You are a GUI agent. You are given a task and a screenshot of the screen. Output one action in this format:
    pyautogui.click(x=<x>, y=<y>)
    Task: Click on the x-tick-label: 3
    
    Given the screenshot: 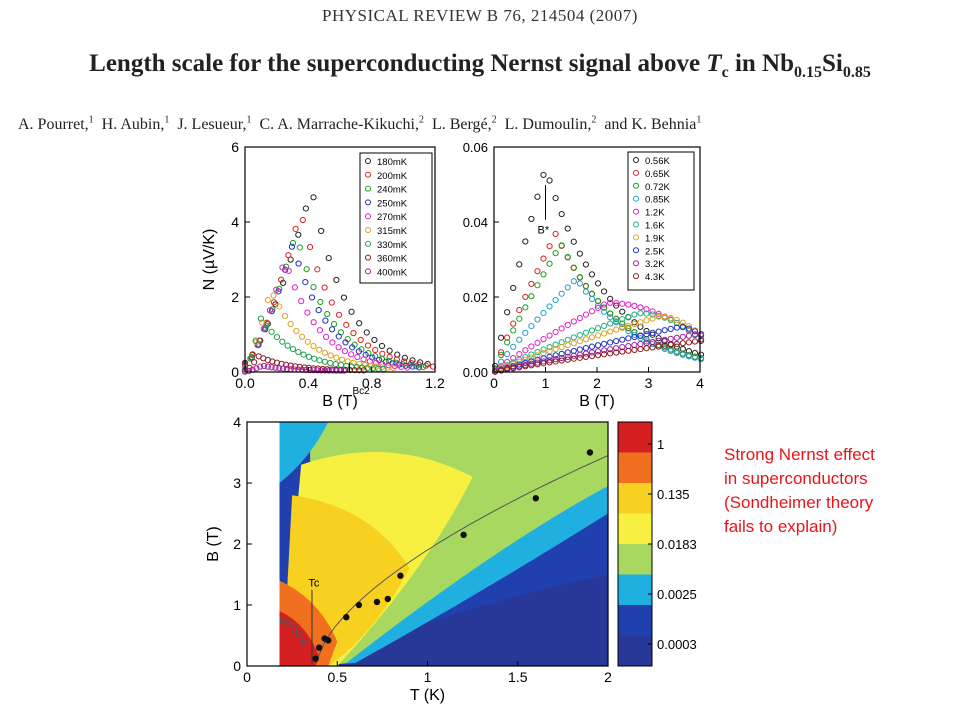 What is the action you would take?
    pyautogui.click(x=649, y=383)
    